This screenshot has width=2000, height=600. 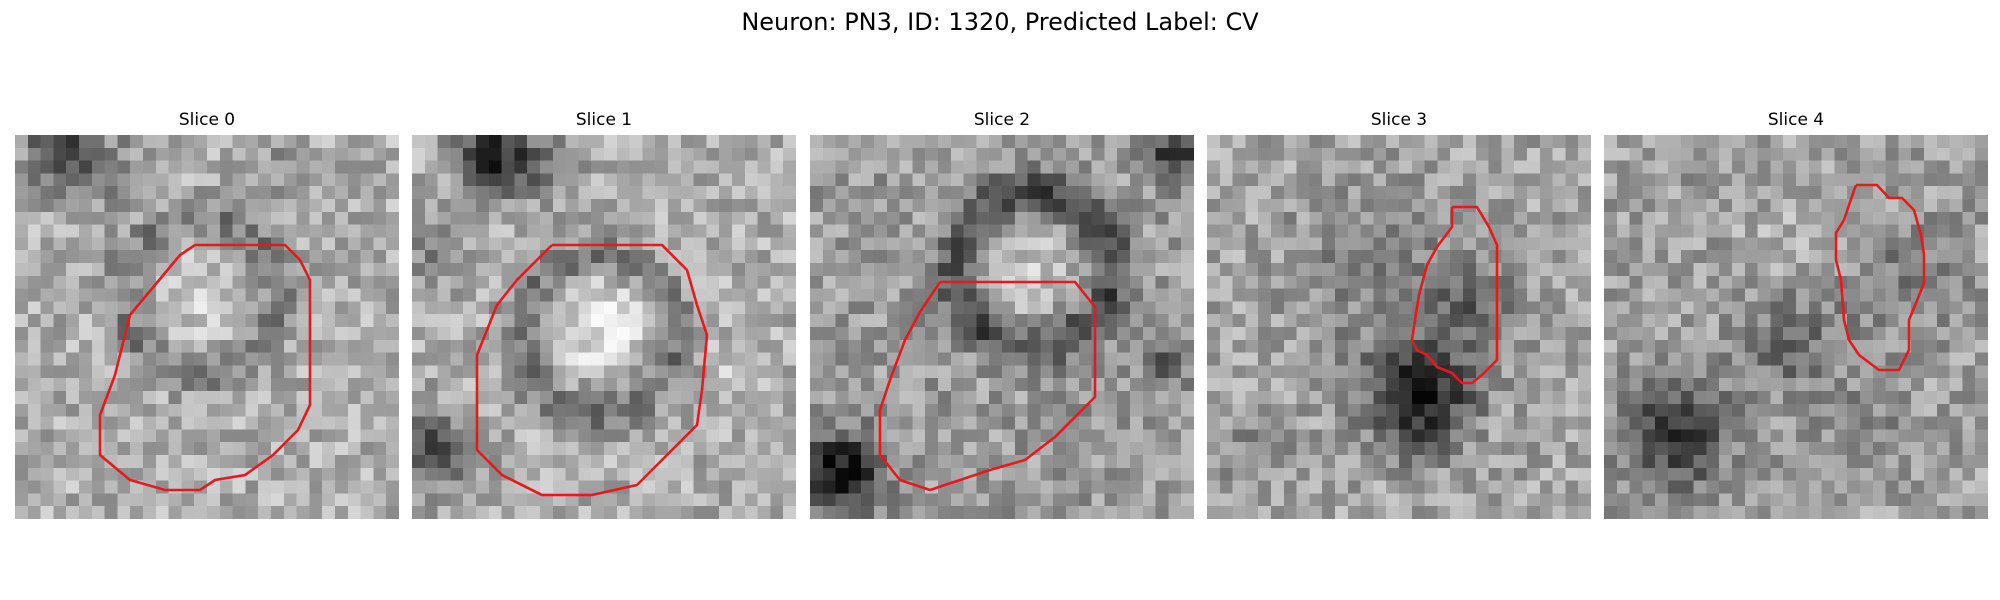 What do you see at coordinates (604, 120) in the screenshot?
I see `slice-title-1: Slice 1` at bounding box center [604, 120].